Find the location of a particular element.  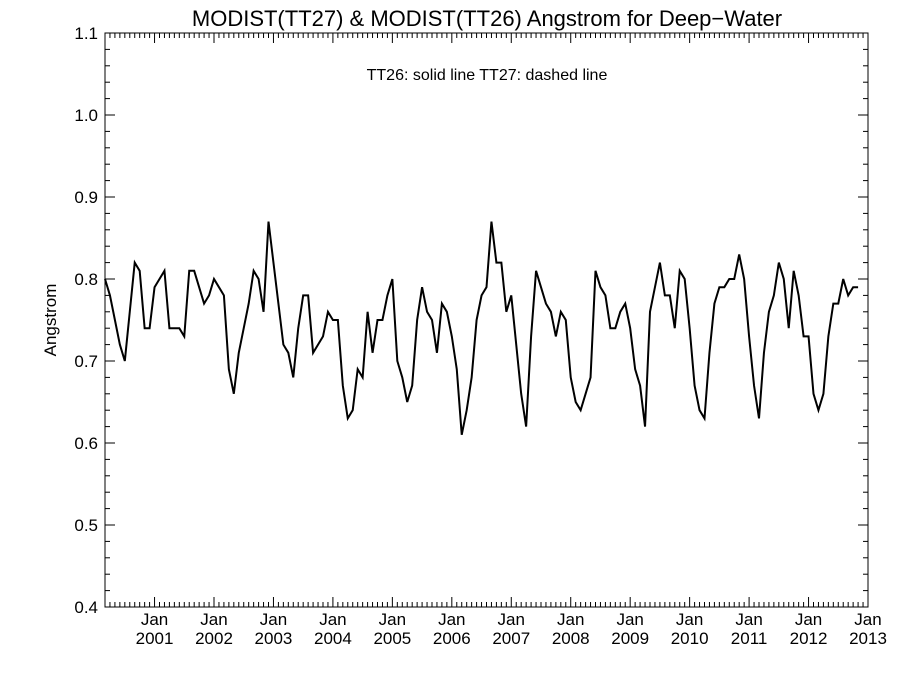

y-tick-label: 0.9 is located at coordinates (86, 197).